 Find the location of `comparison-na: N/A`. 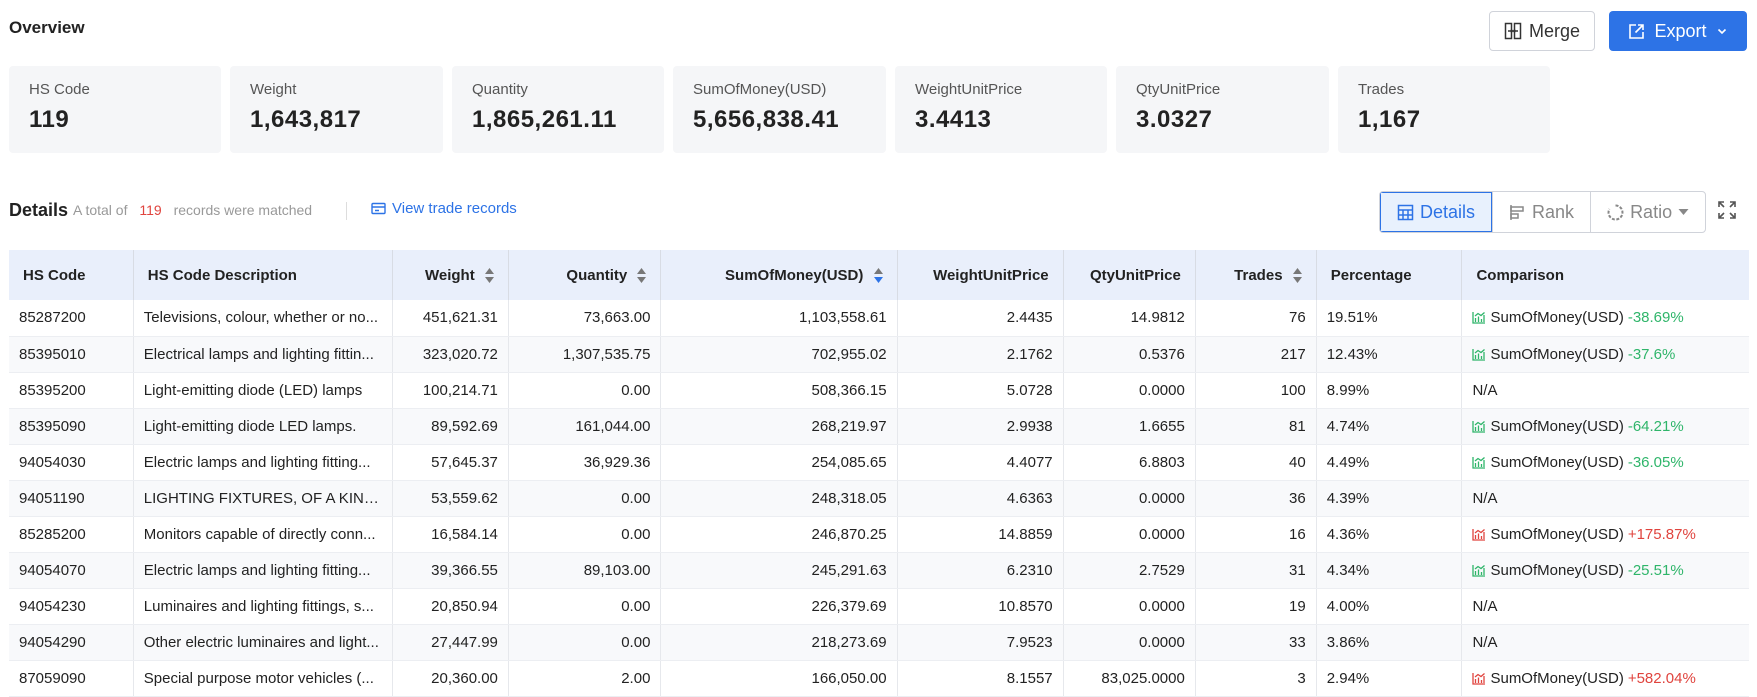

comparison-na: N/A is located at coordinates (1485, 606).